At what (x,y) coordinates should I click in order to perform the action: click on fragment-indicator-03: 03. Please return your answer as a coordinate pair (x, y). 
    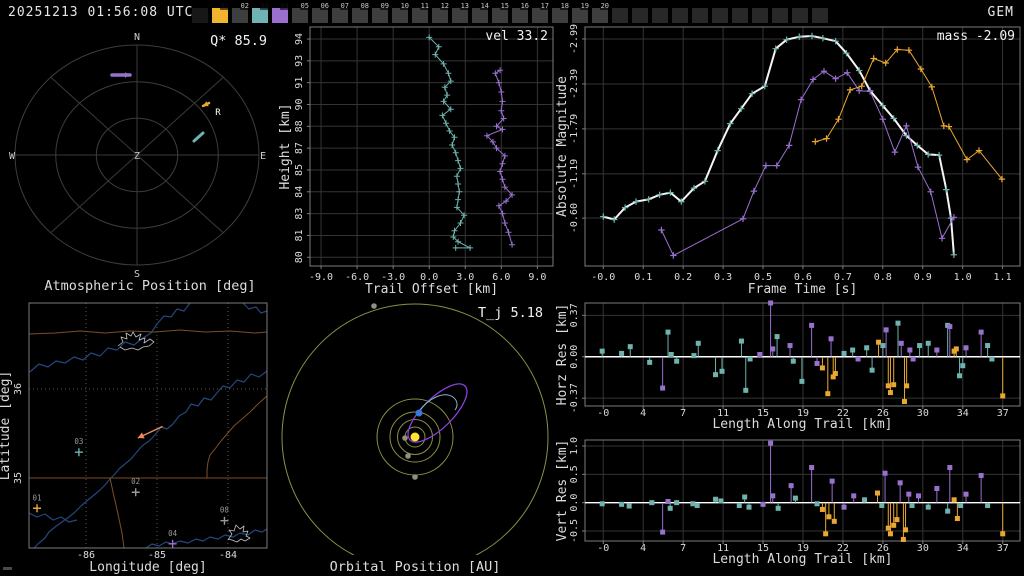
    Looking at the image, I should click on (261, 12).